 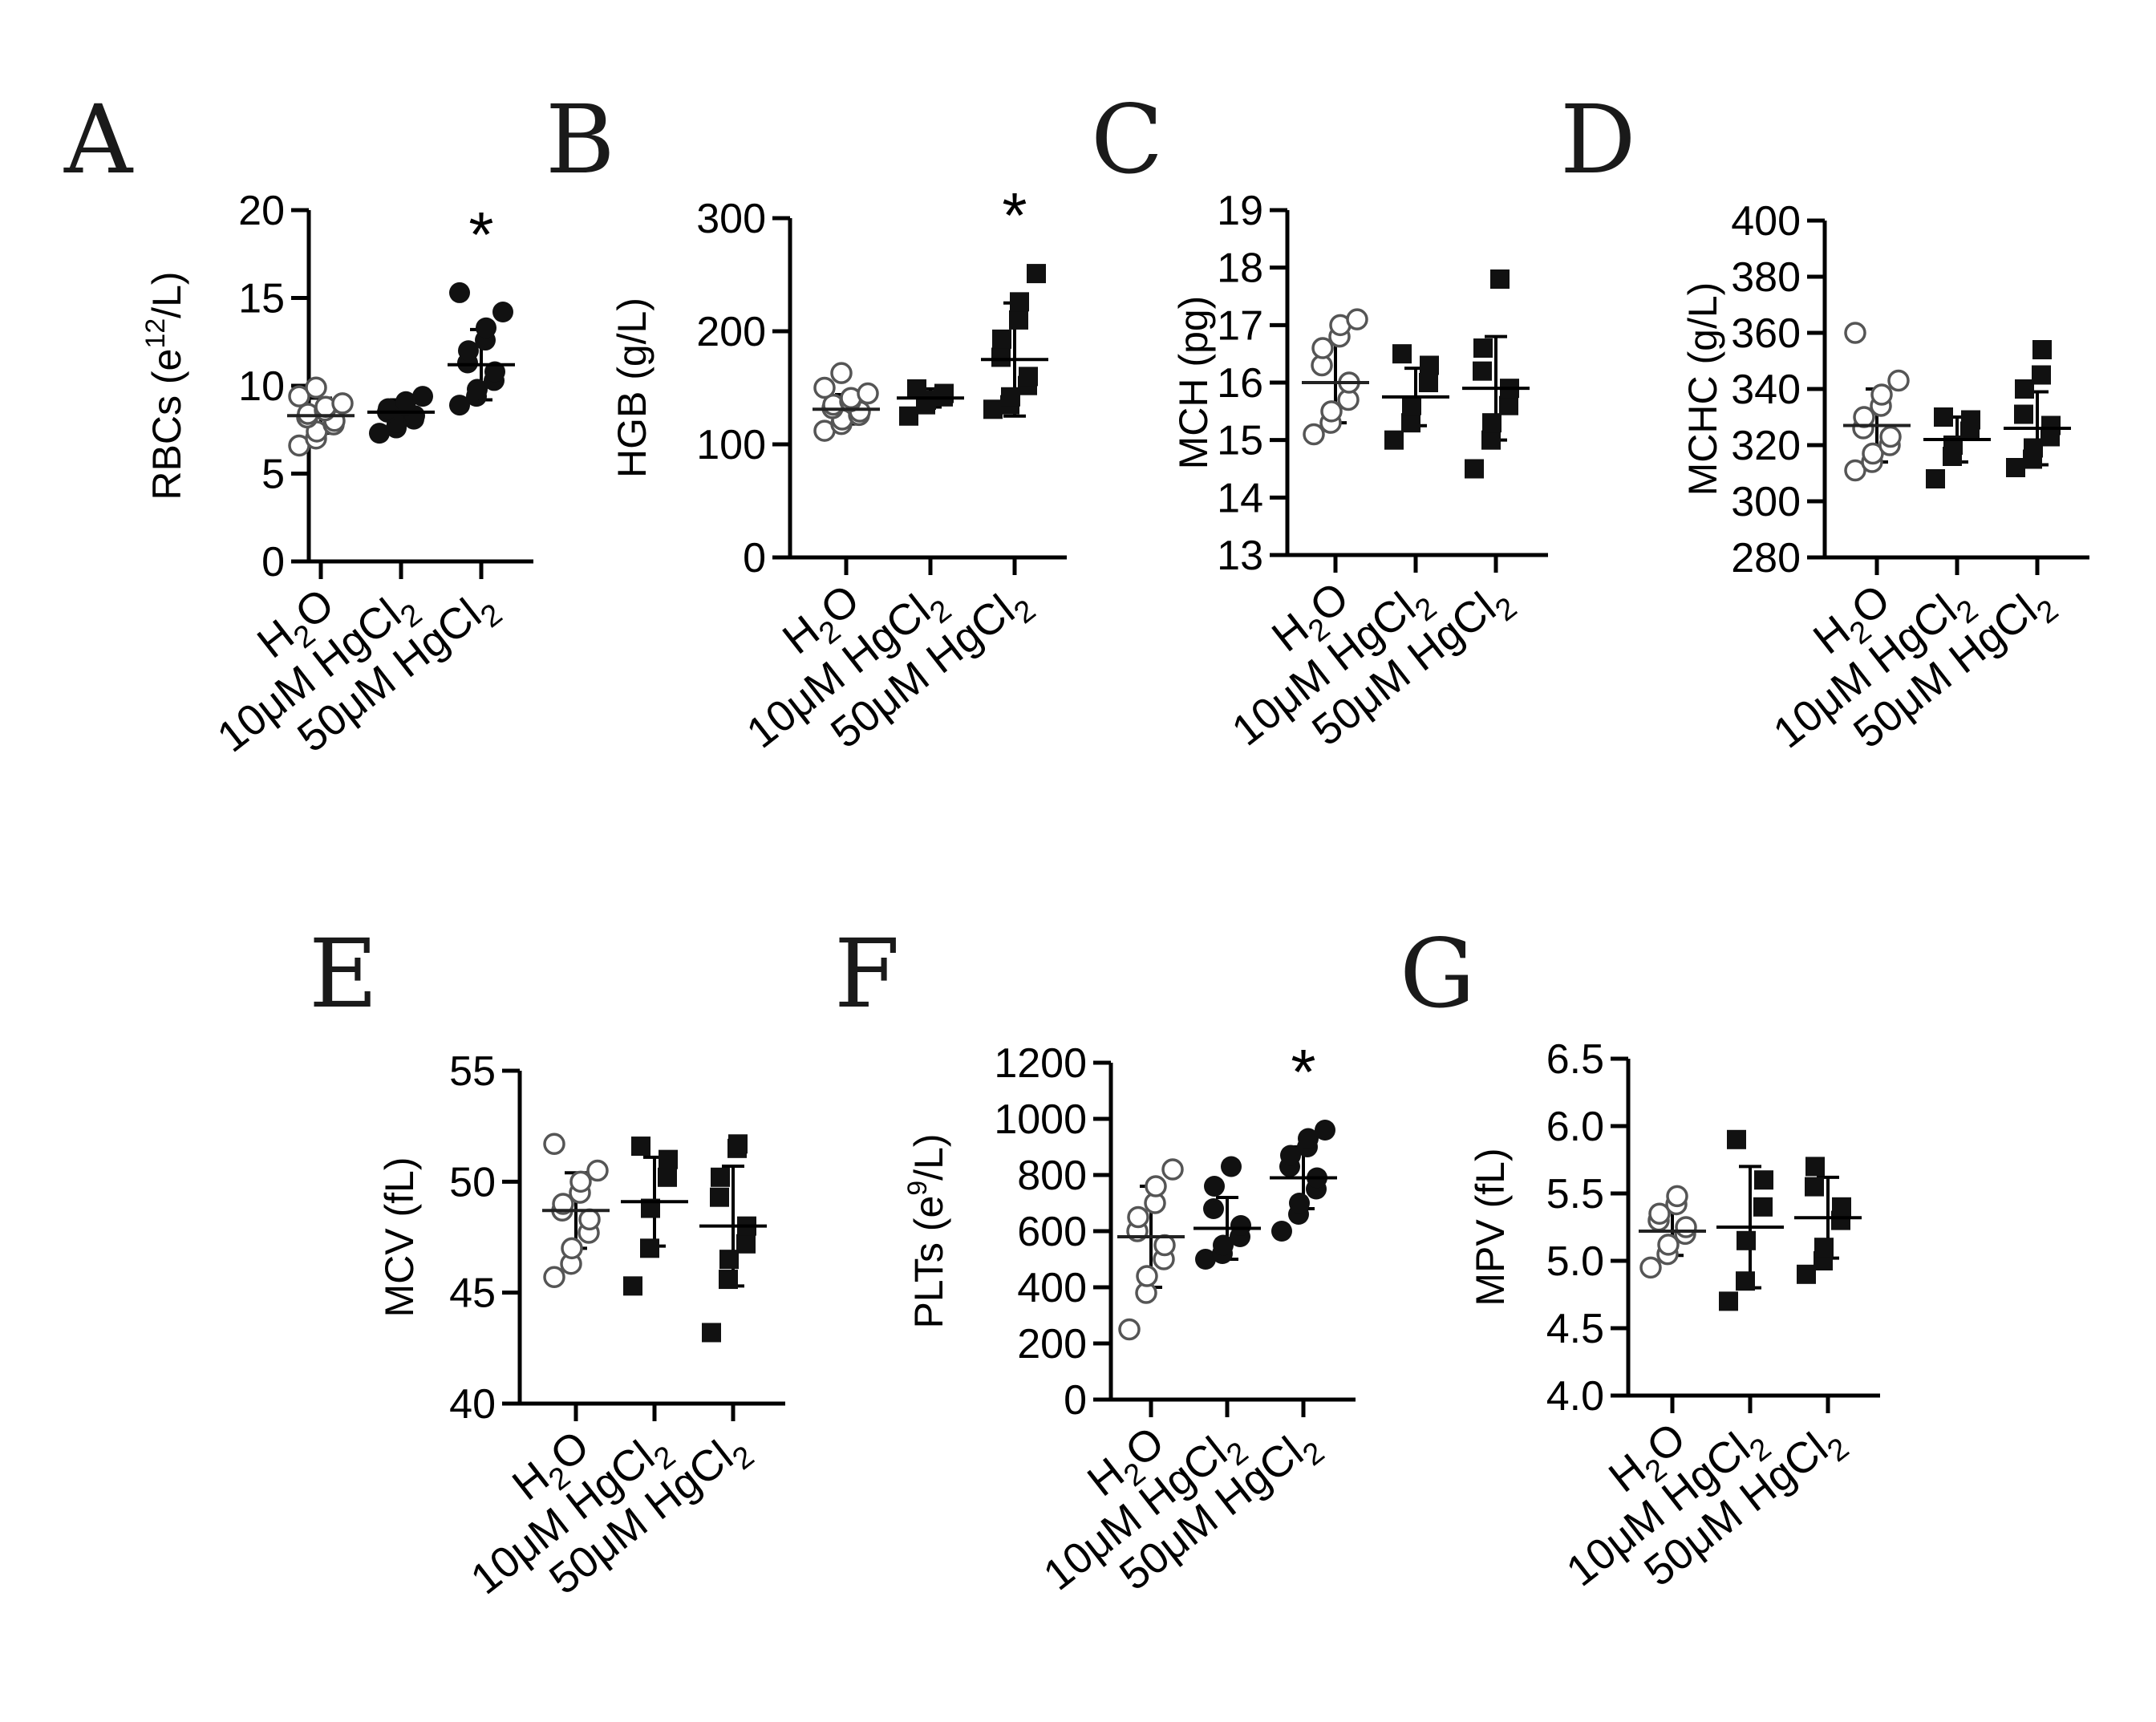 What do you see at coordinates (867, 974) in the screenshot?
I see `panel-letter: F` at bounding box center [867, 974].